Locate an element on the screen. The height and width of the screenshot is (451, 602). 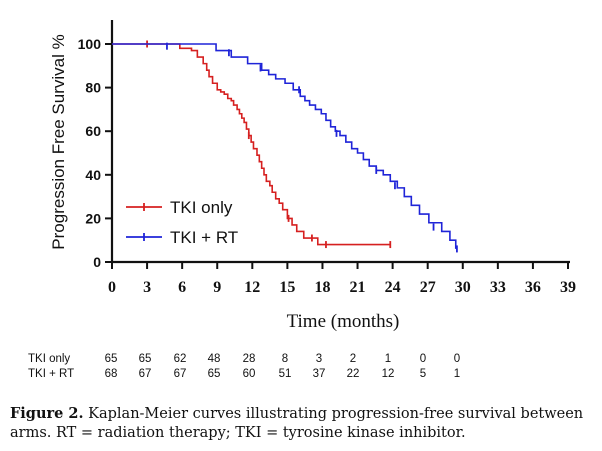
x-tick-label: 12 is located at coordinates (252, 287).